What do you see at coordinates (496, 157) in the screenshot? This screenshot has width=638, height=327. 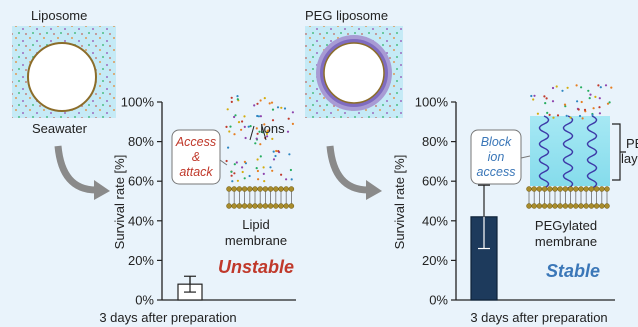 I see `callout-ion: ion` at bounding box center [496, 157].